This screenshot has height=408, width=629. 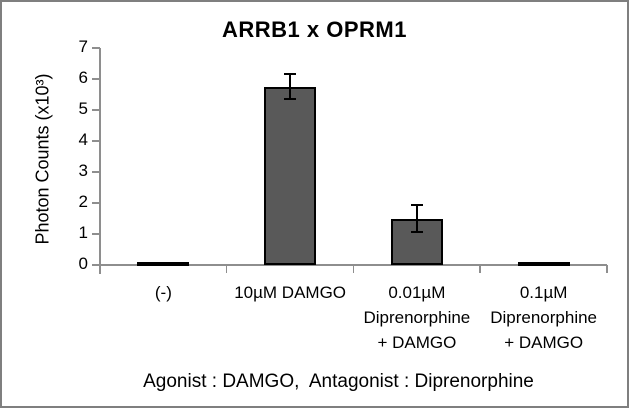 What do you see at coordinates (349, 265) in the screenshot?
I see `x-axis-line` at bounding box center [349, 265].